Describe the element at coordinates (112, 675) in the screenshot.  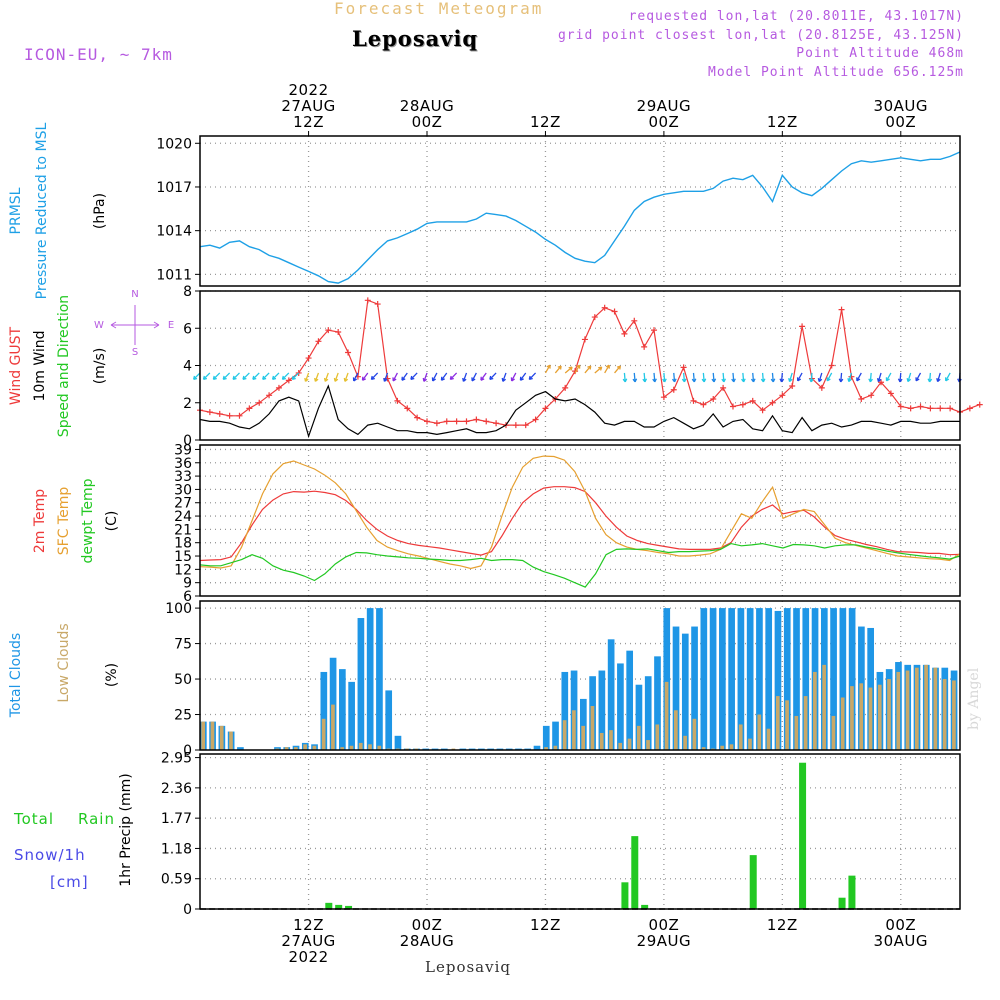
I see `label-cloud-unit: (%)` at that location.